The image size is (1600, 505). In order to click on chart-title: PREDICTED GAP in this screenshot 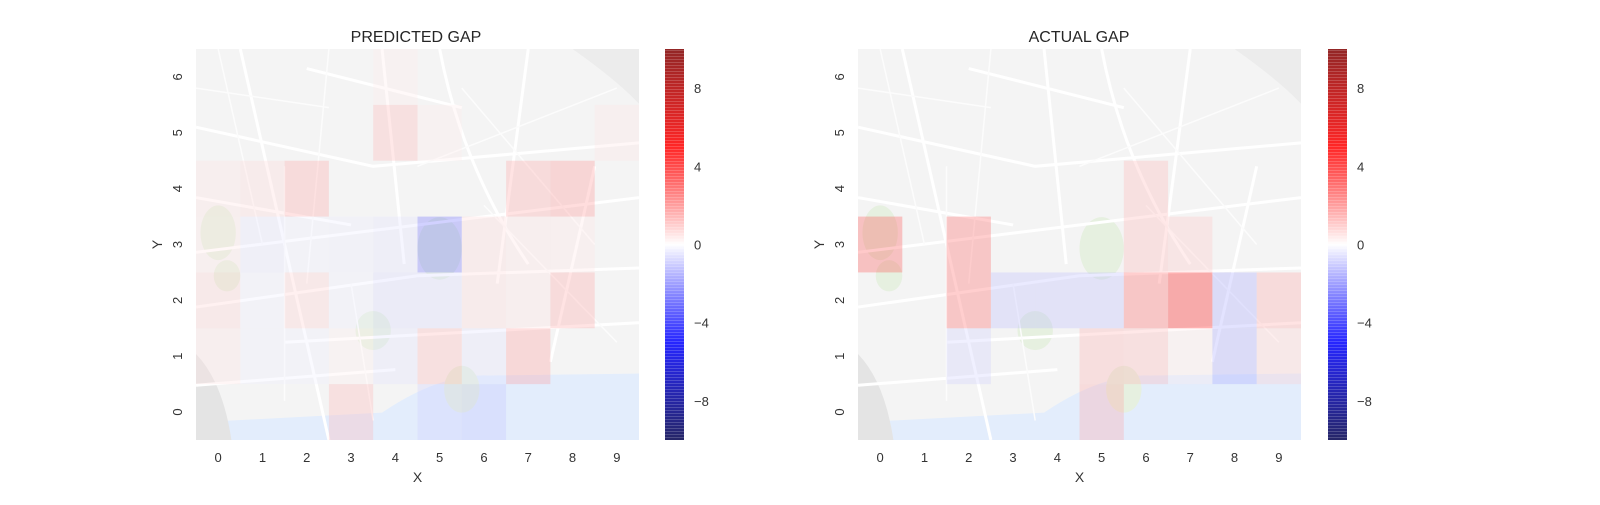, I will do `click(416, 37)`.